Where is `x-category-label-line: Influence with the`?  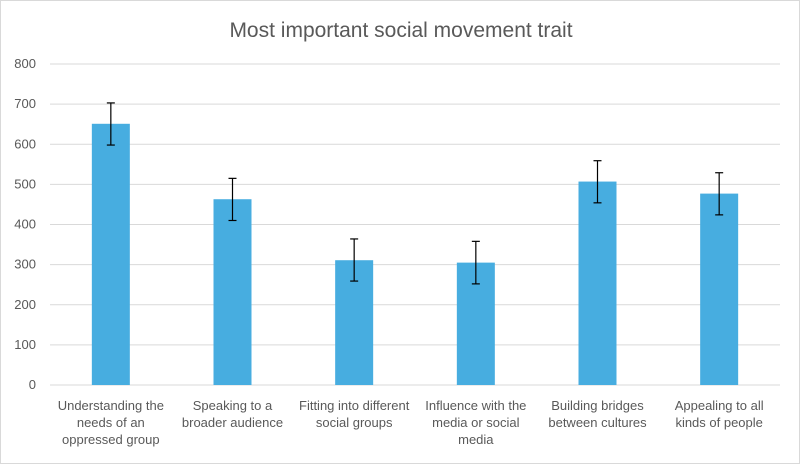 x-category-label-line: Influence with the is located at coordinates (475, 405).